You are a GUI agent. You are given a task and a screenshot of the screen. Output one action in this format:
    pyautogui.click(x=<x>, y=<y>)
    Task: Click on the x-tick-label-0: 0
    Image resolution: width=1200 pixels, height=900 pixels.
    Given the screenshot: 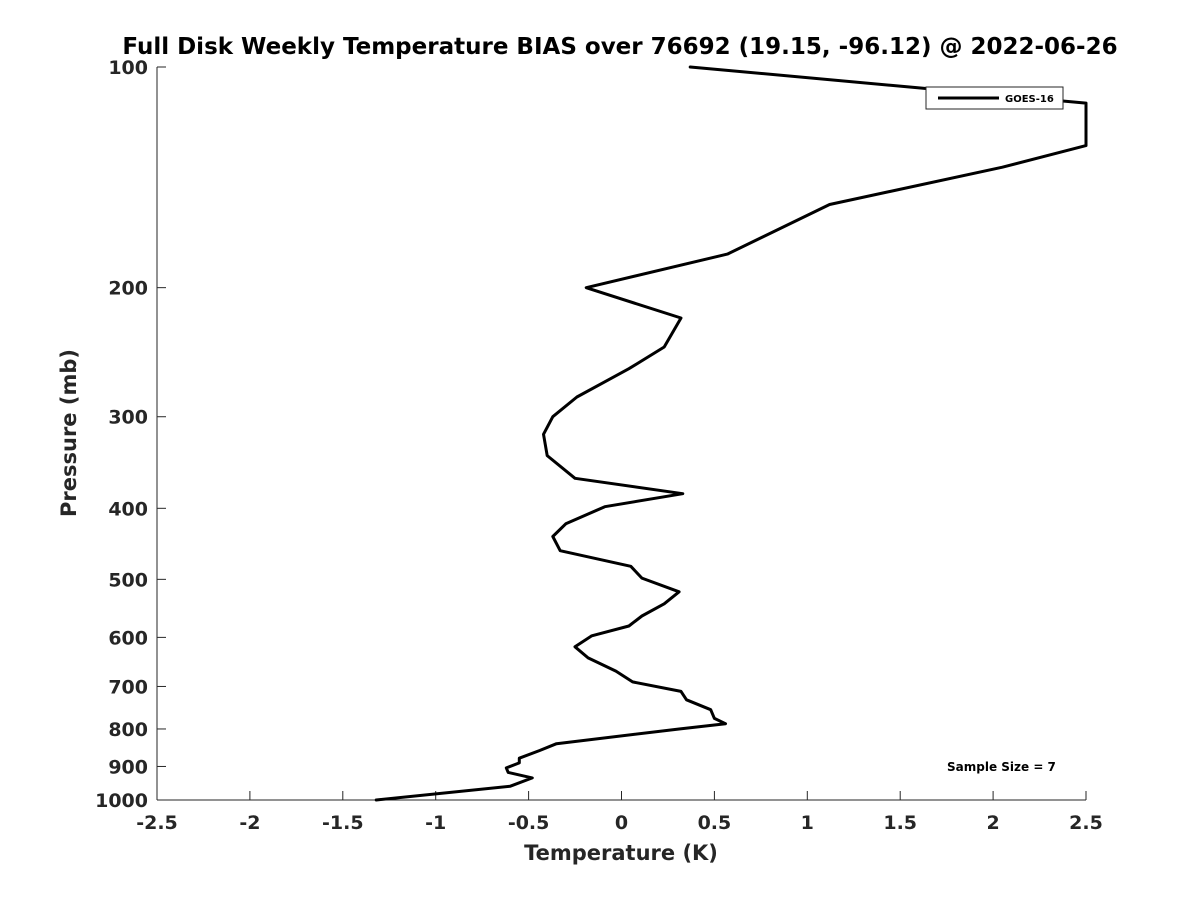 What is the action you would take?
    pyautogui.click(x=621, y=823)
    